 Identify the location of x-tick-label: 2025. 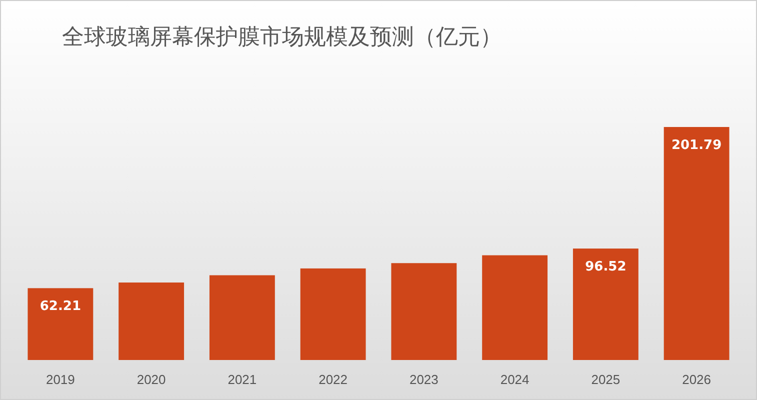
(605, 379).